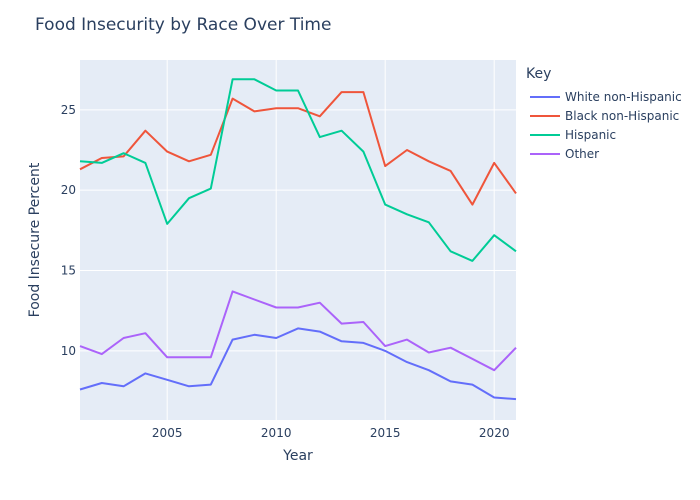 The height and width of the screenshot is (500, 700). Describe the element at coordinates (183, 25) in the screenshot. I see `chart-title: Food Insecurity by Race Over Time` at that location.